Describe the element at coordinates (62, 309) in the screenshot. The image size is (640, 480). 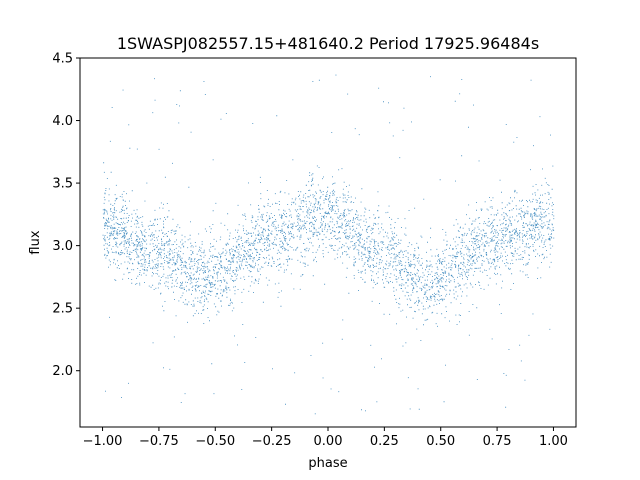
I see `y-tick-label: 2.5` at that location.